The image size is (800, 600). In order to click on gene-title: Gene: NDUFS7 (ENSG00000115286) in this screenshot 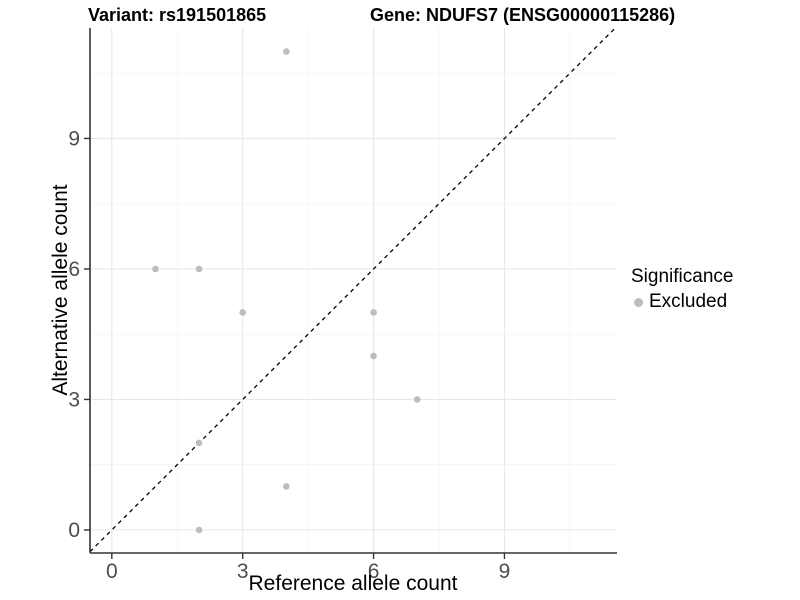, I will do `click(523, 15)`.